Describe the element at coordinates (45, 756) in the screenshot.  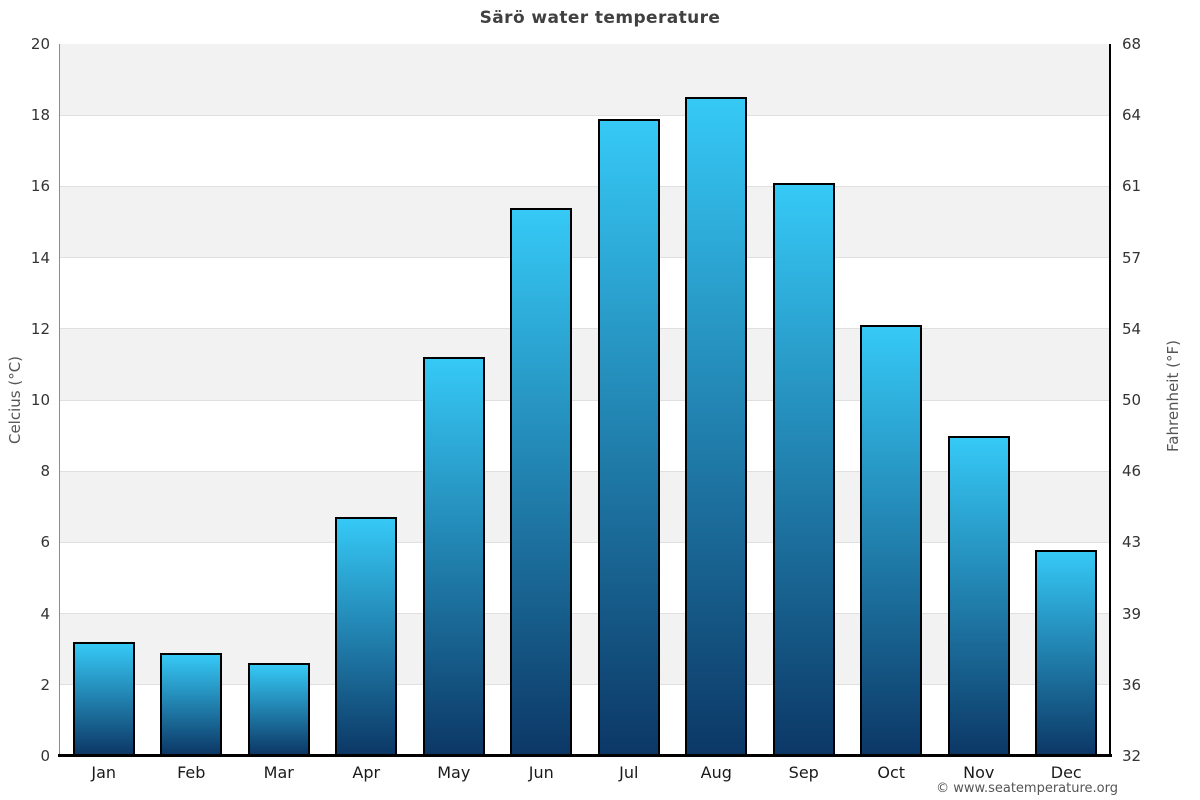
I see `left-tick-0: 0` at that location.